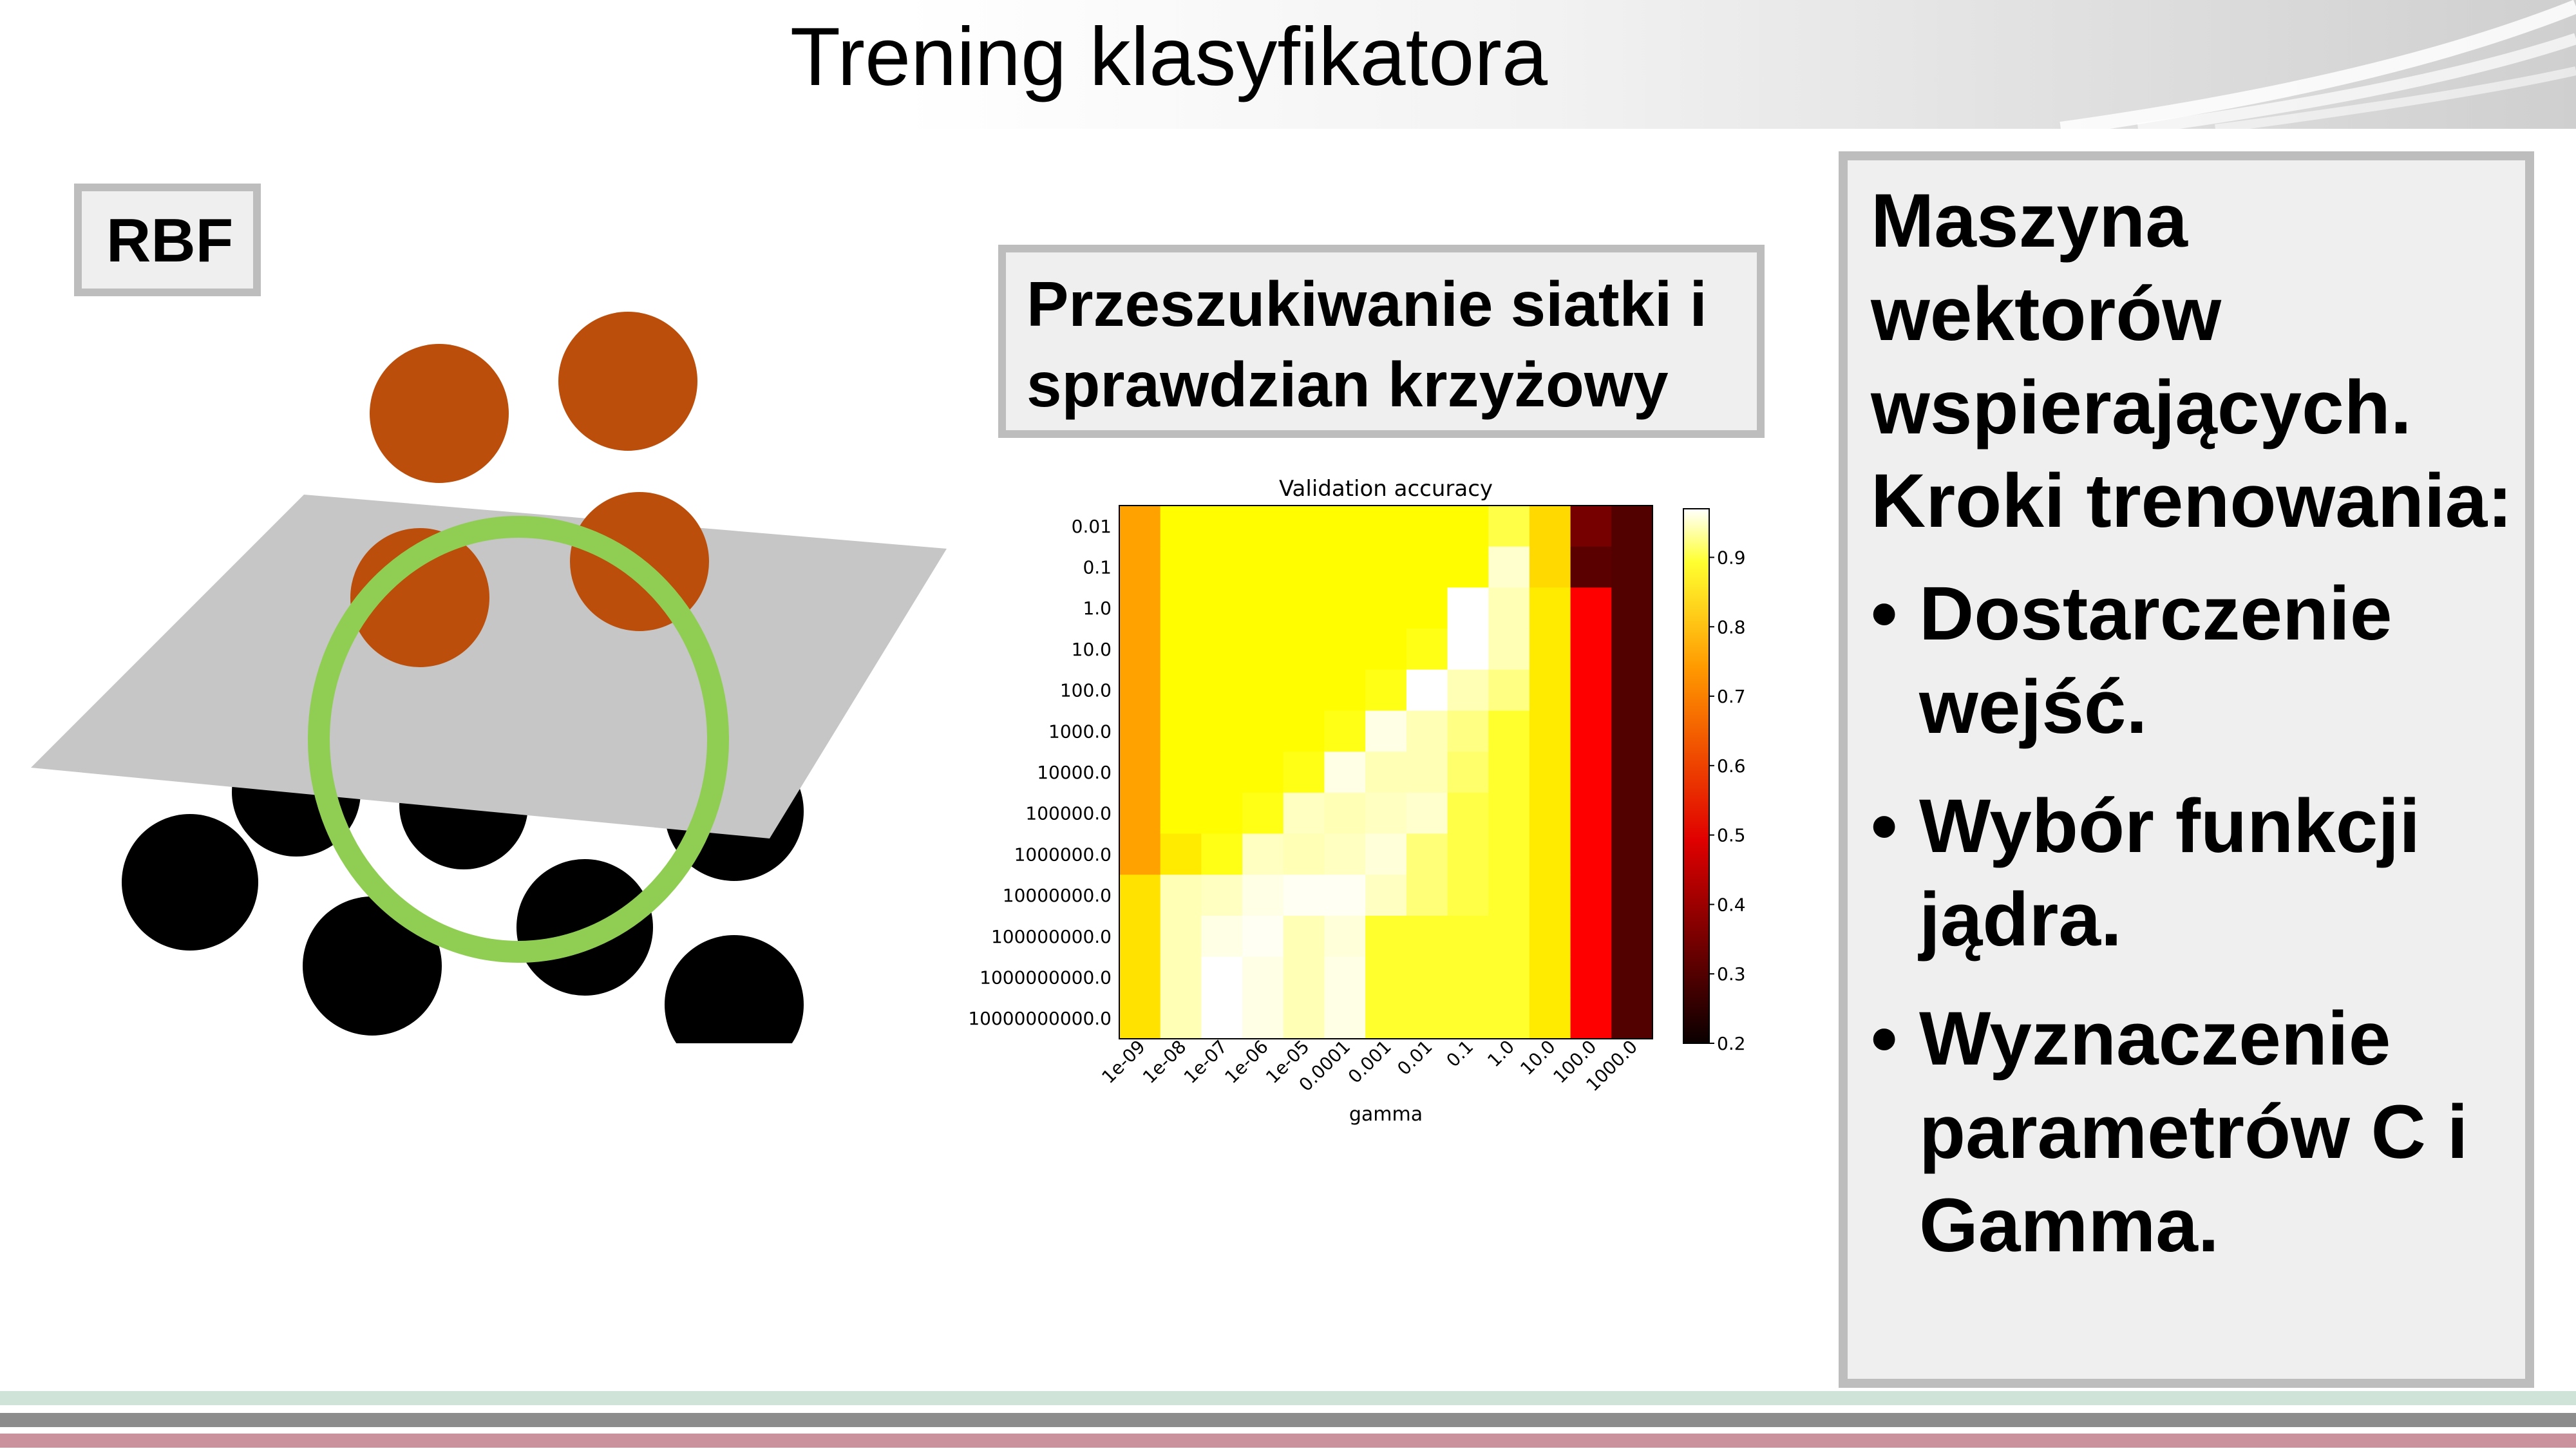  Describe the element at coordinates (1731, 627) in the screenshot. I see `colorbar-tick-label: 0.8` at that location.